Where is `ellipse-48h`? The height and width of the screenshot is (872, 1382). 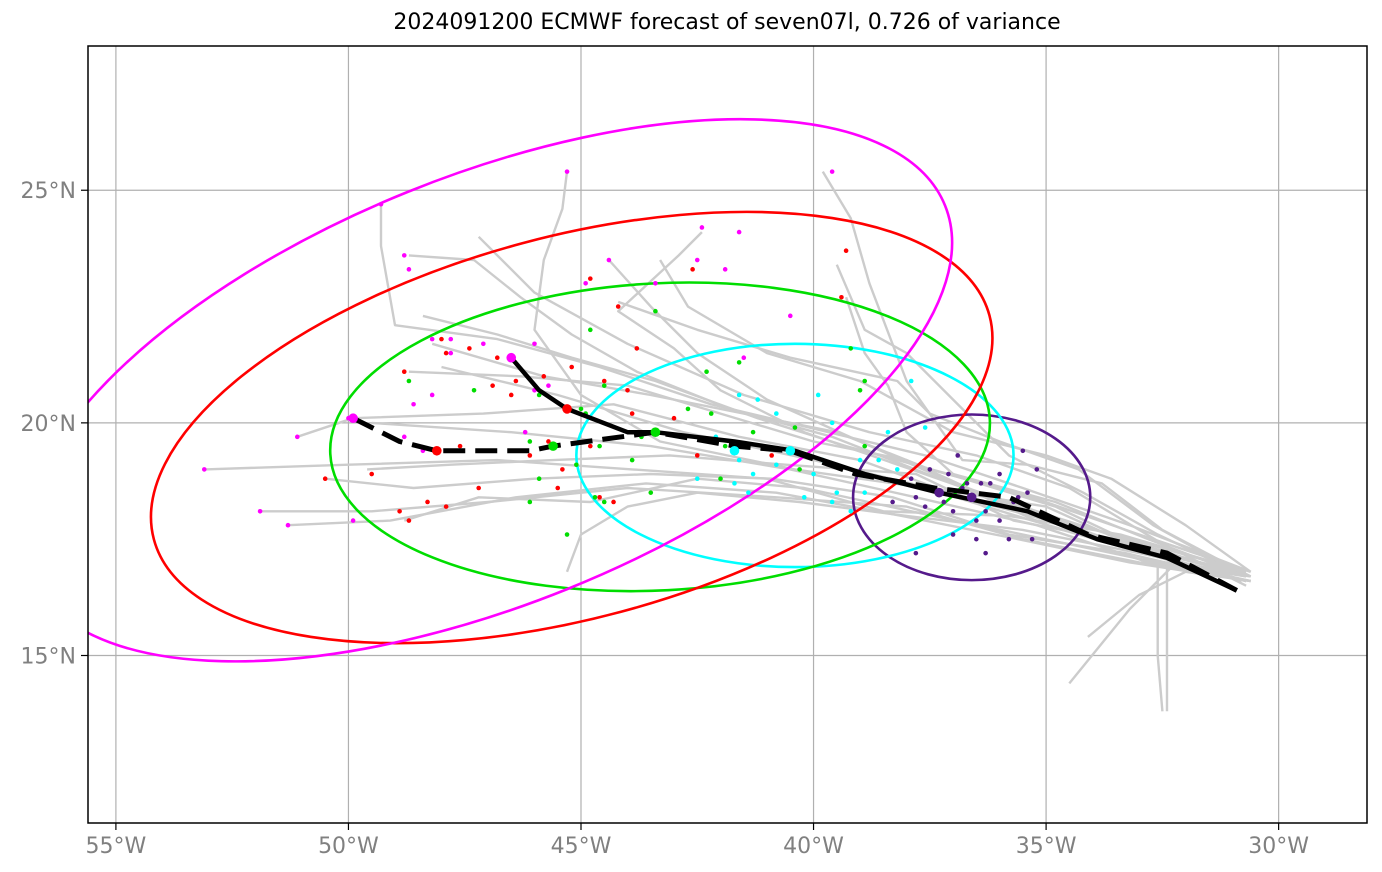
ellipse-48h is located at coordinates (795, 455).